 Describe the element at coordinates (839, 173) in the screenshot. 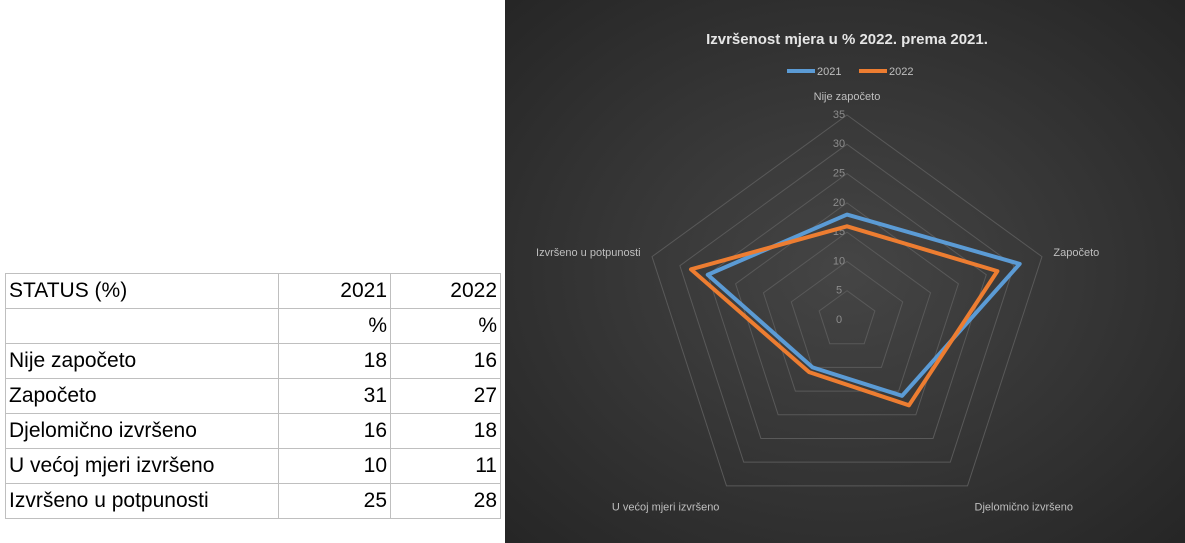

I see `y-tick-label: 25` at that location.